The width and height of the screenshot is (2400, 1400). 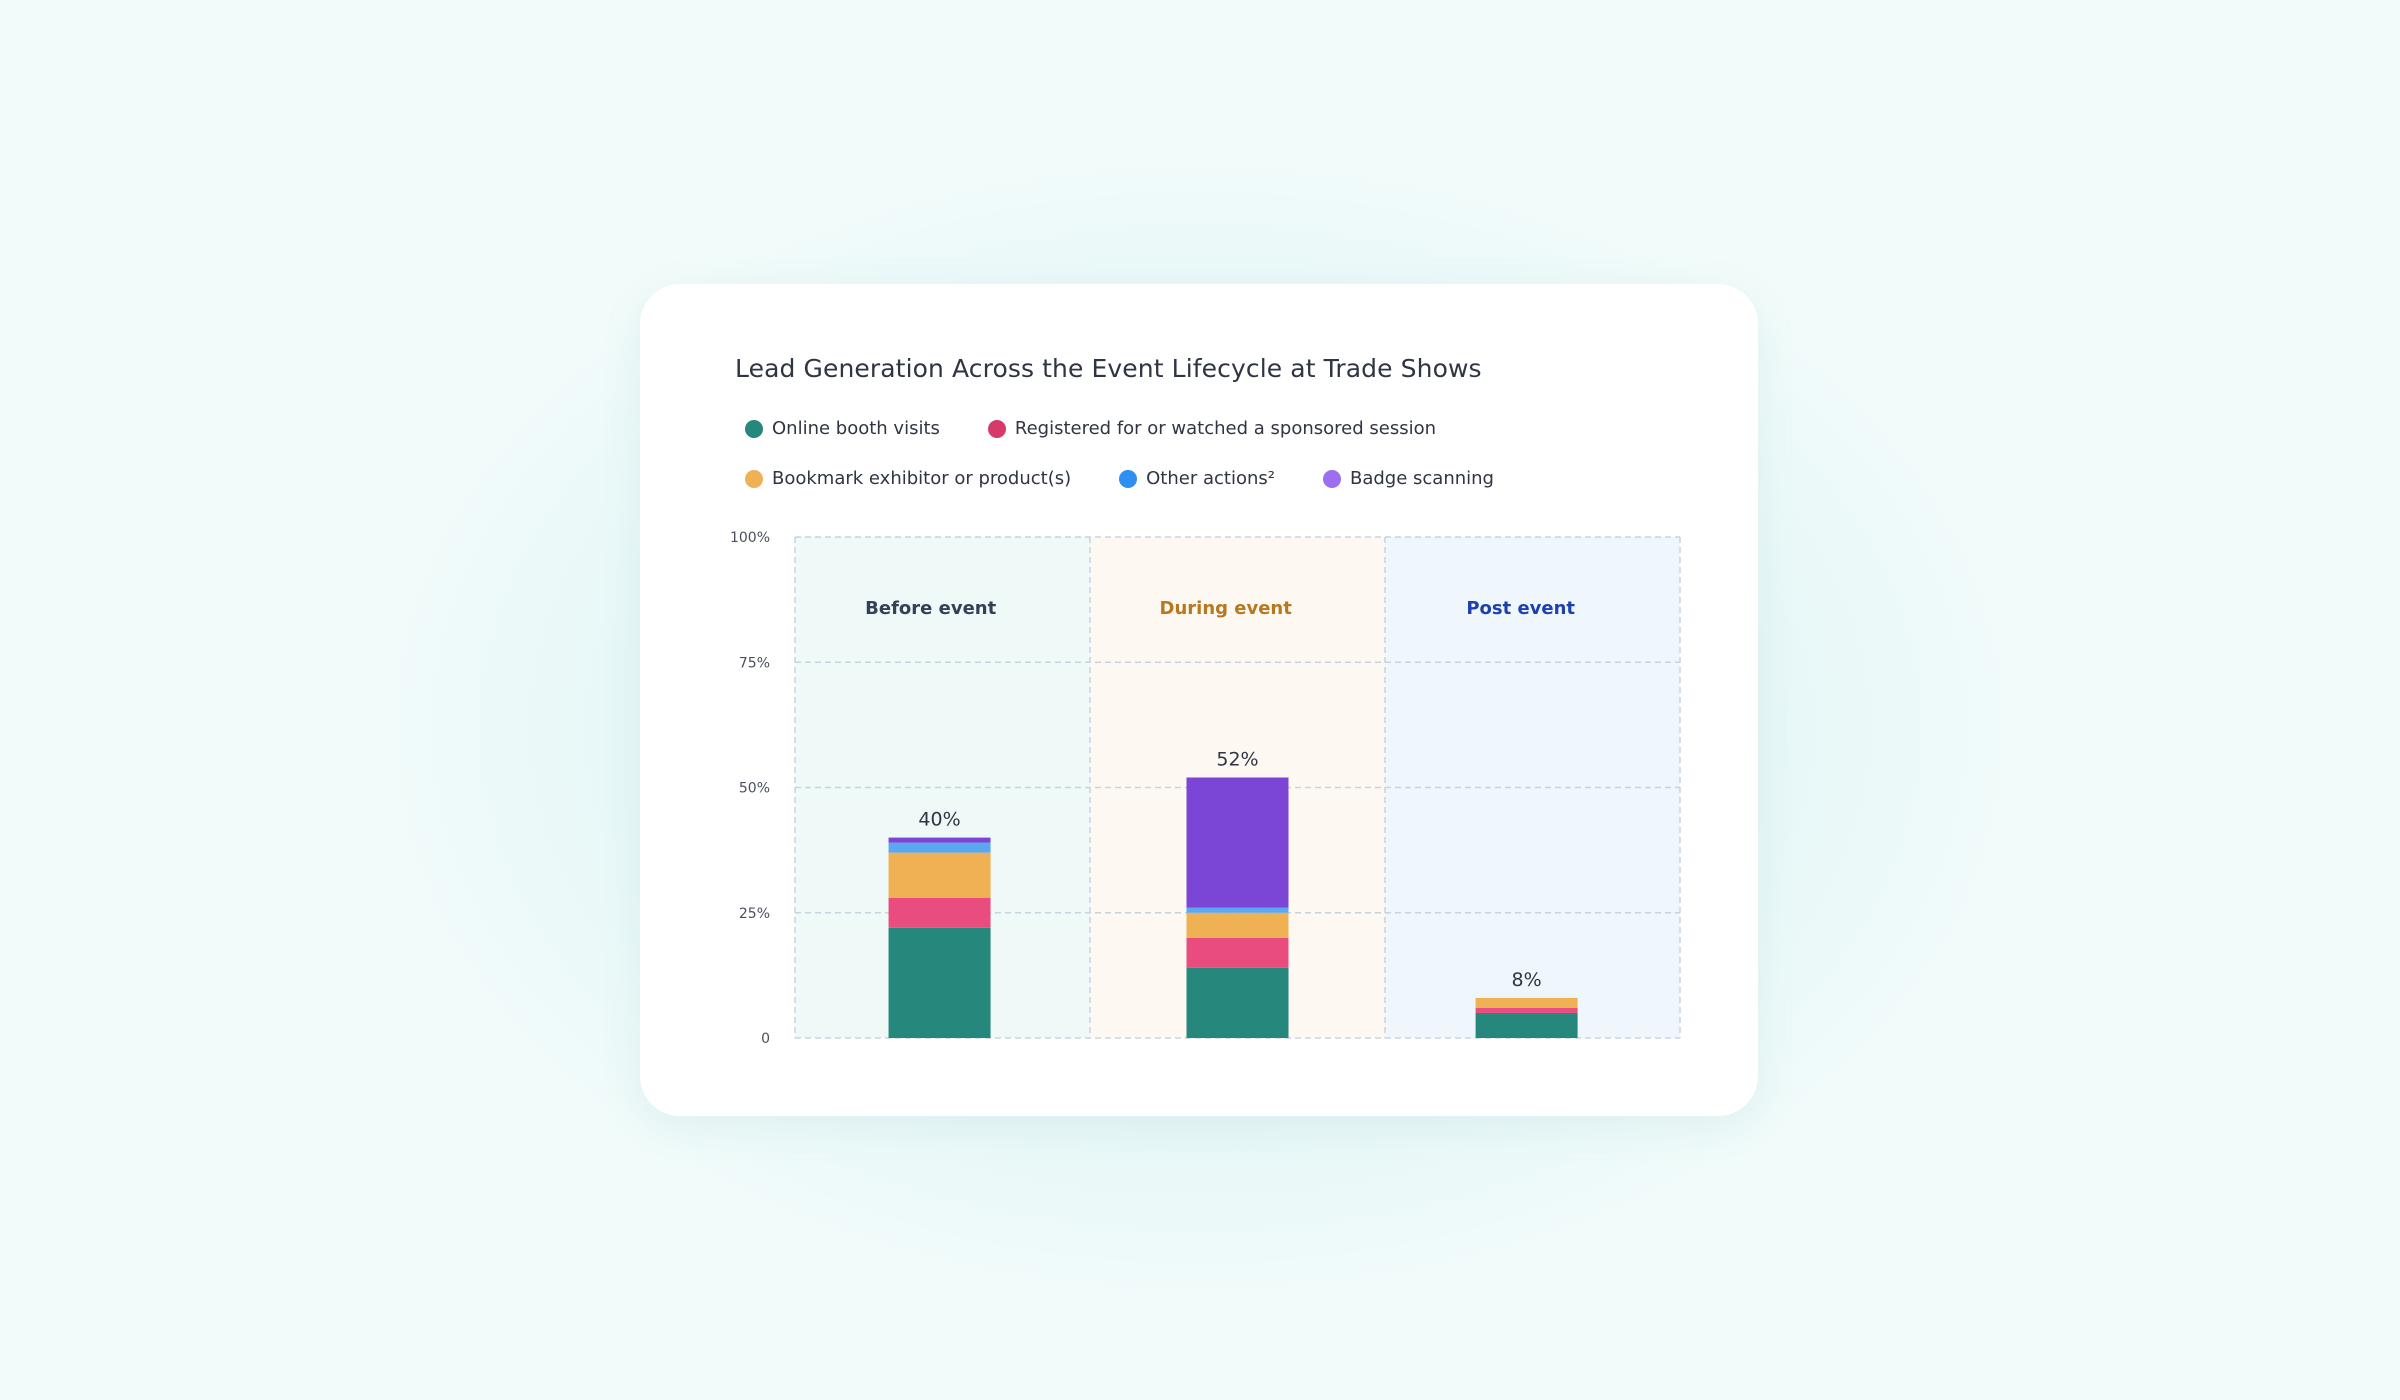 I want to click on legend-item-online-booth-visits: Online booth visits, so click(x=842, y=428).